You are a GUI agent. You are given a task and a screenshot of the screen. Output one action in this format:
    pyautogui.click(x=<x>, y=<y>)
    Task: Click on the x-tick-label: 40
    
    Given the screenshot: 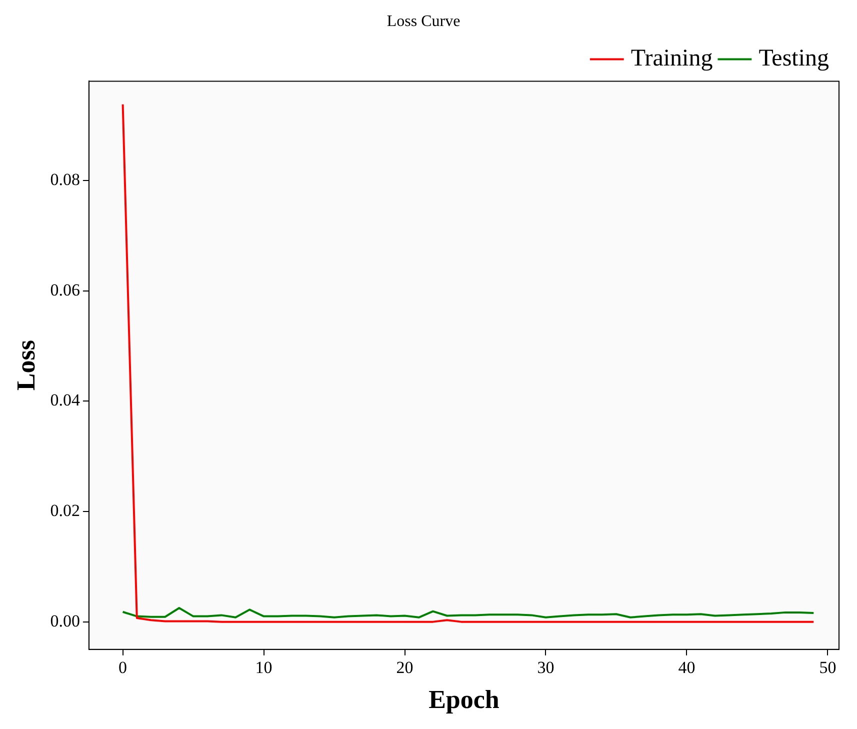 What is the action you would take?
    pyautogui.click(x=687, y=668)
    